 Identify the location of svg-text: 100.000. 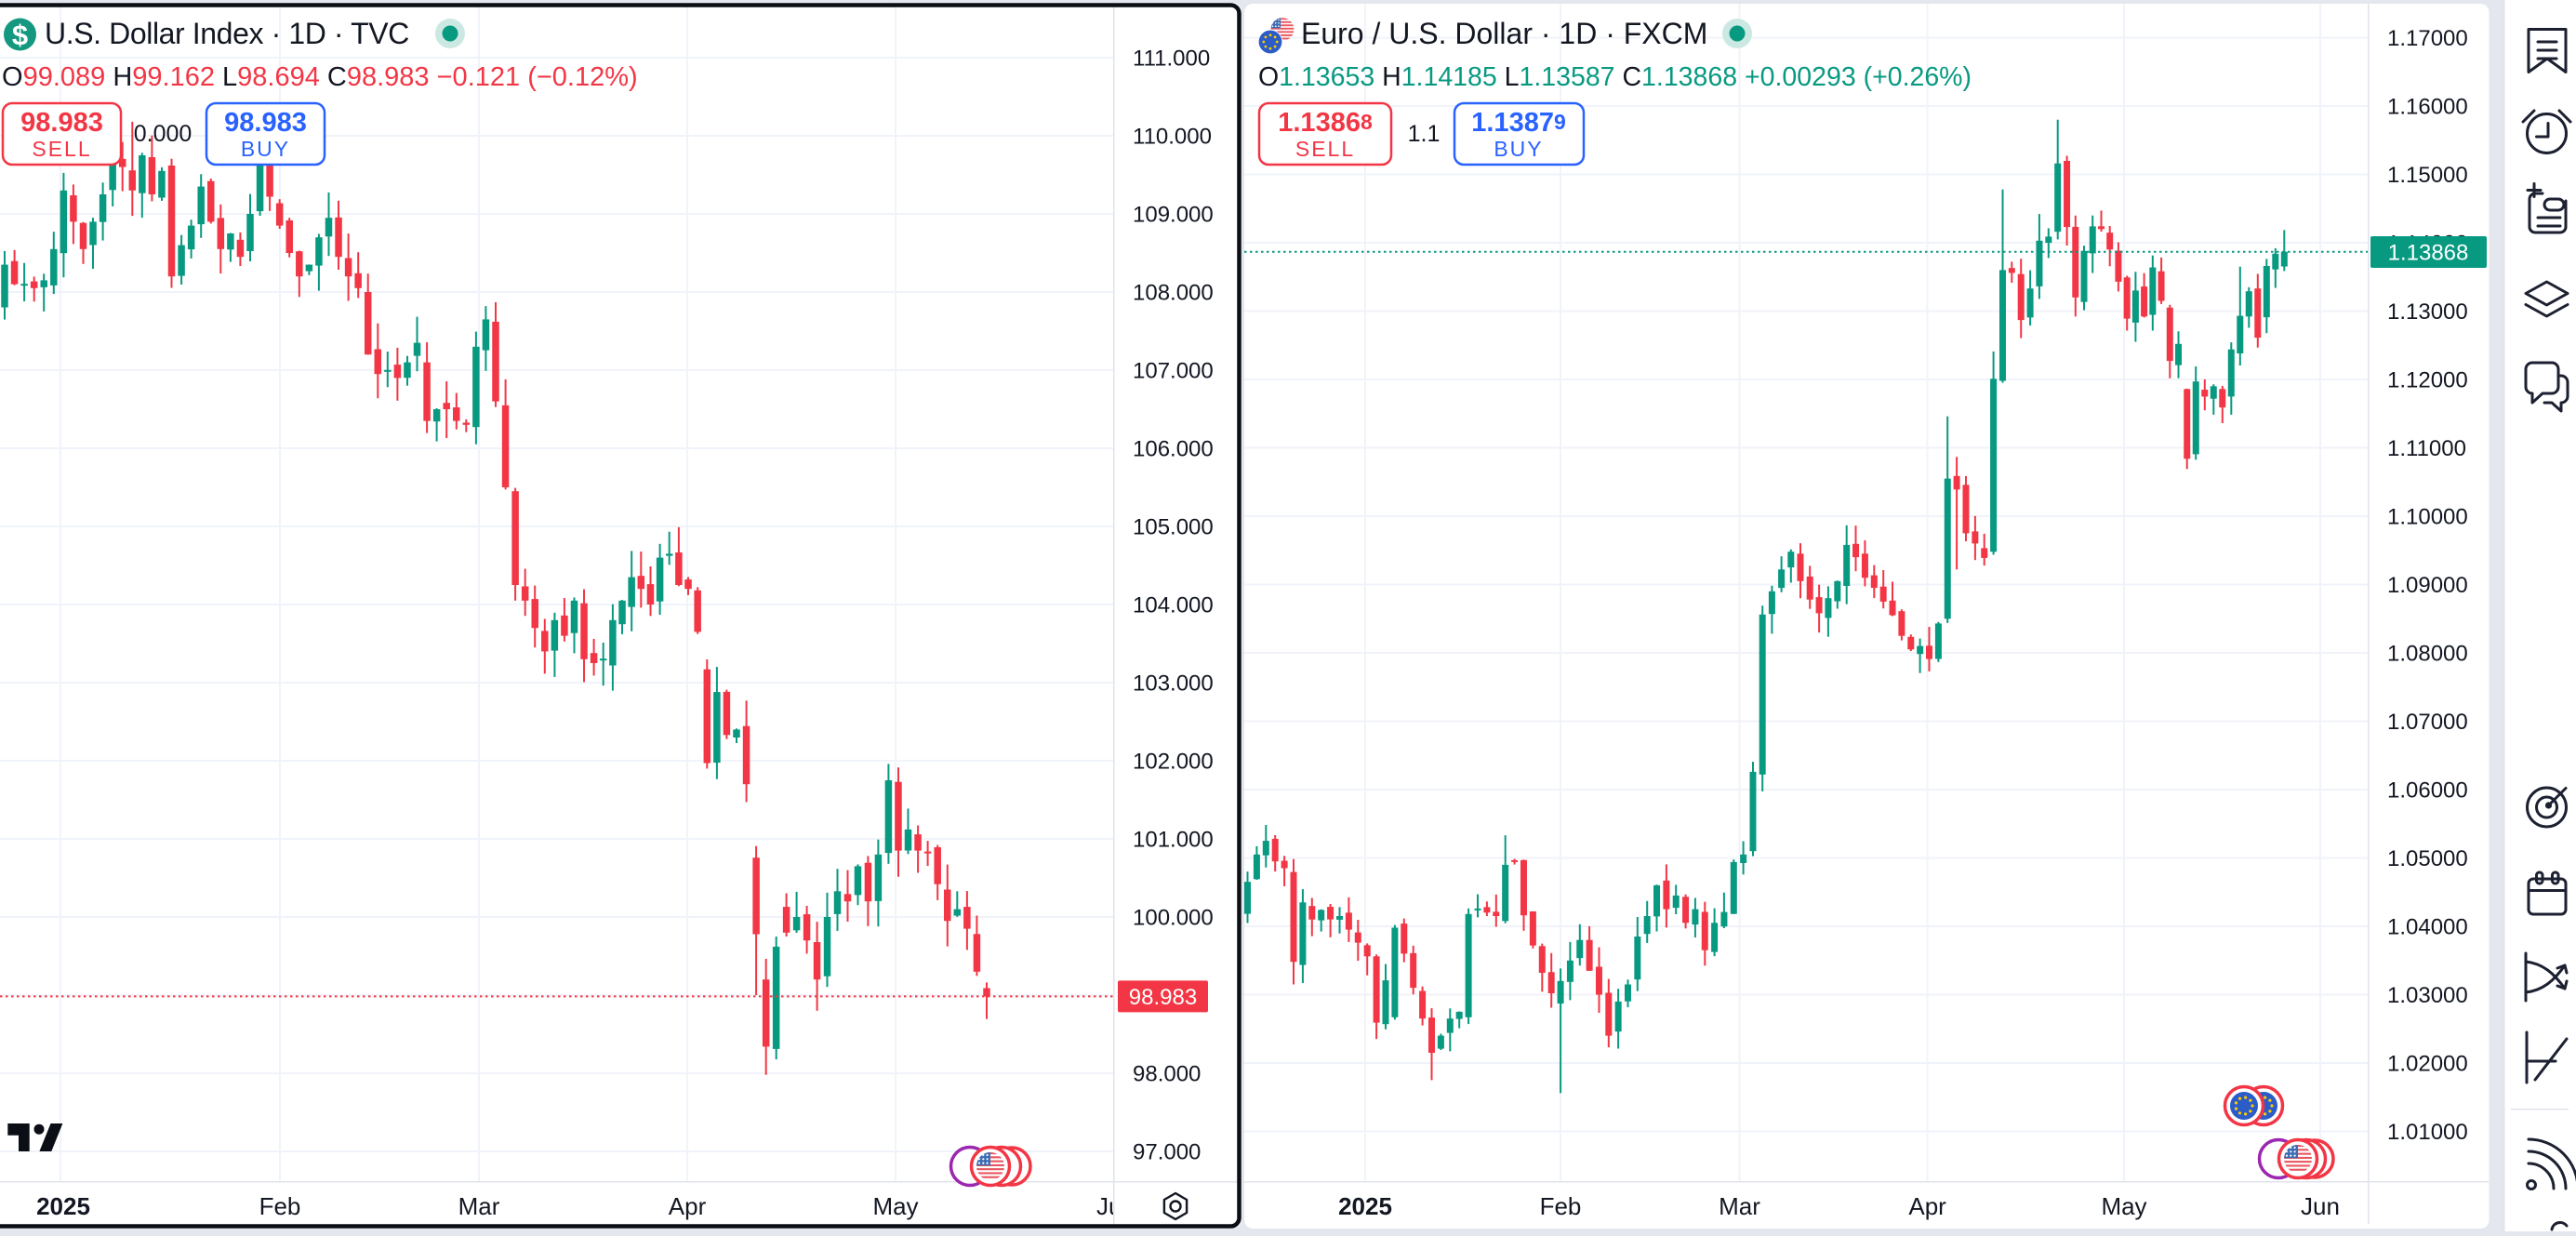
(1173, 919).